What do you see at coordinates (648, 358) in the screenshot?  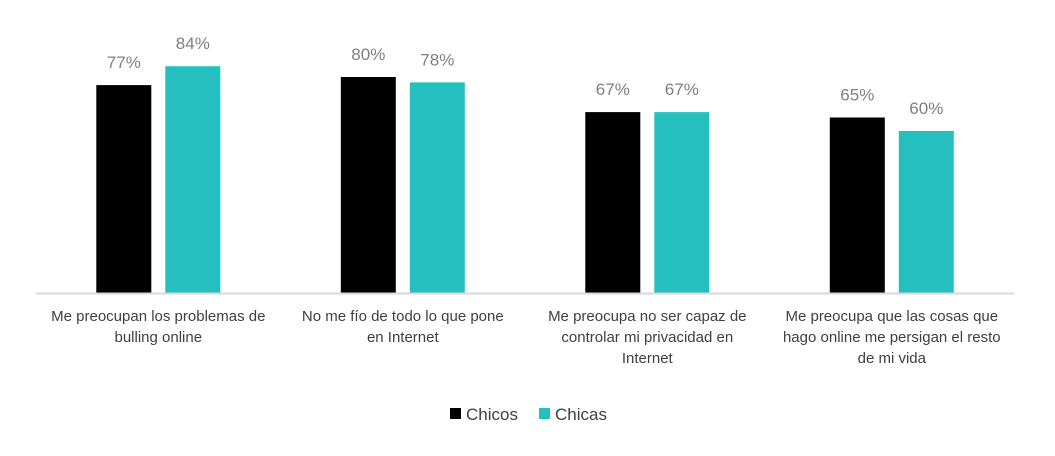 I see `category-label-3-line-3: Internet` at bounding box center [648, 358].